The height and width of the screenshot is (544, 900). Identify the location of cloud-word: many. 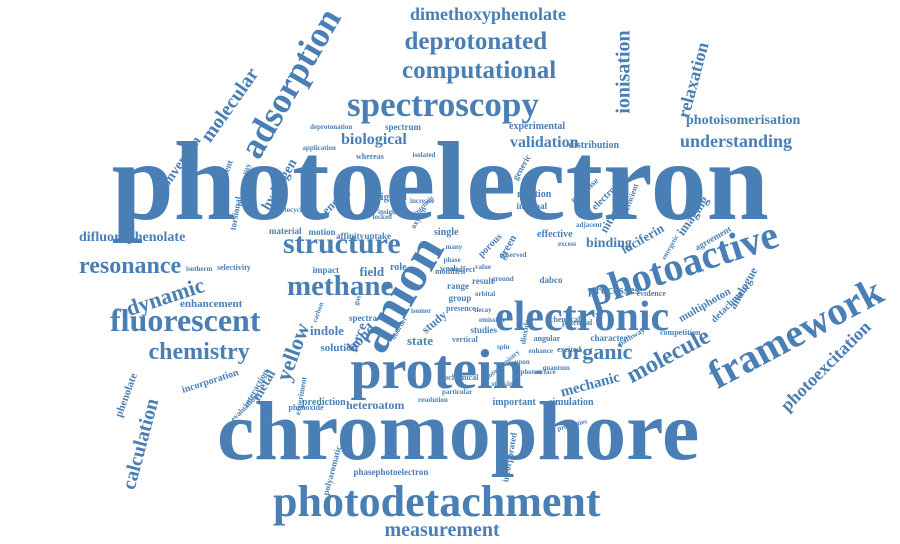
(454, 246).